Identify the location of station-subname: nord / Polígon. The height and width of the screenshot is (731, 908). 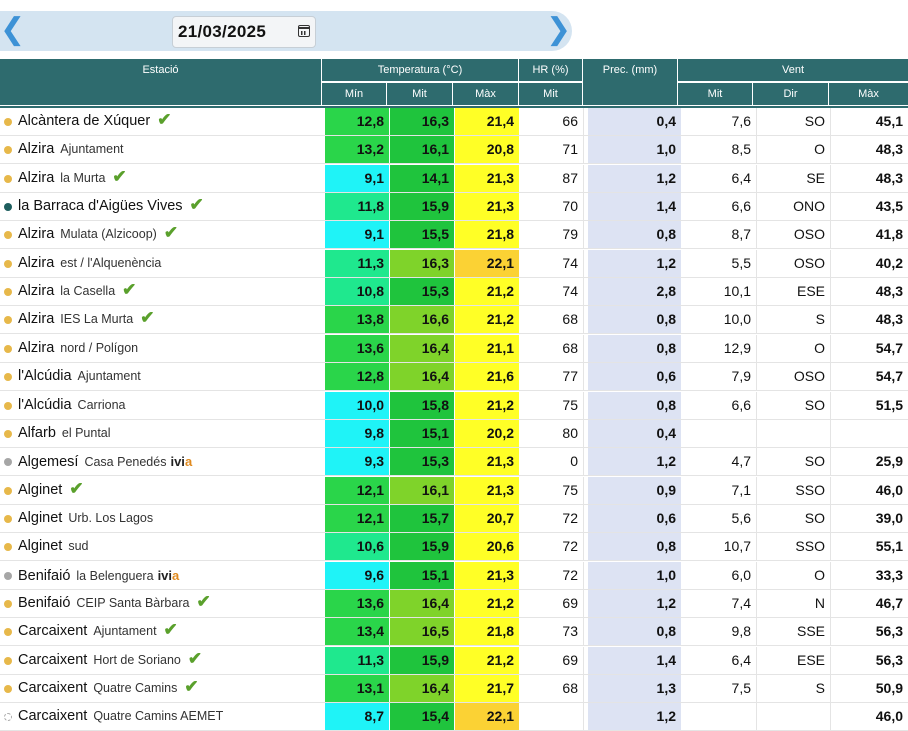
(99, 347).